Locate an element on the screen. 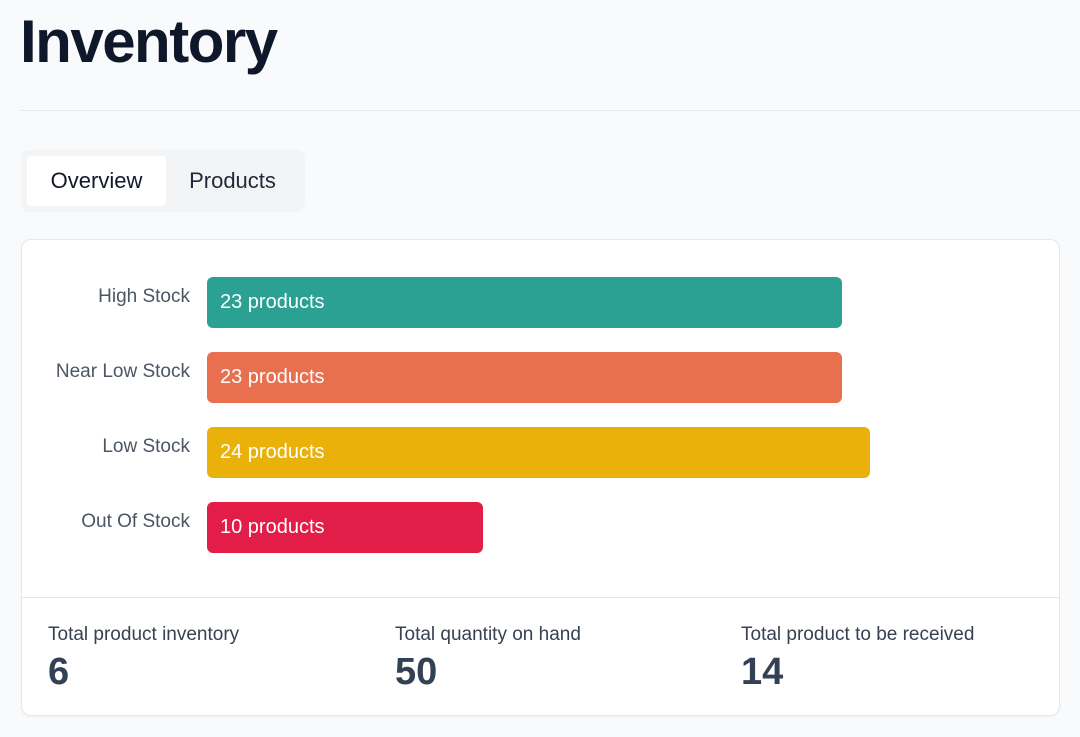 The height and width of the screenshot is (737, 1080). stat-label: Total product inventory is located at coordinates (144, 634).